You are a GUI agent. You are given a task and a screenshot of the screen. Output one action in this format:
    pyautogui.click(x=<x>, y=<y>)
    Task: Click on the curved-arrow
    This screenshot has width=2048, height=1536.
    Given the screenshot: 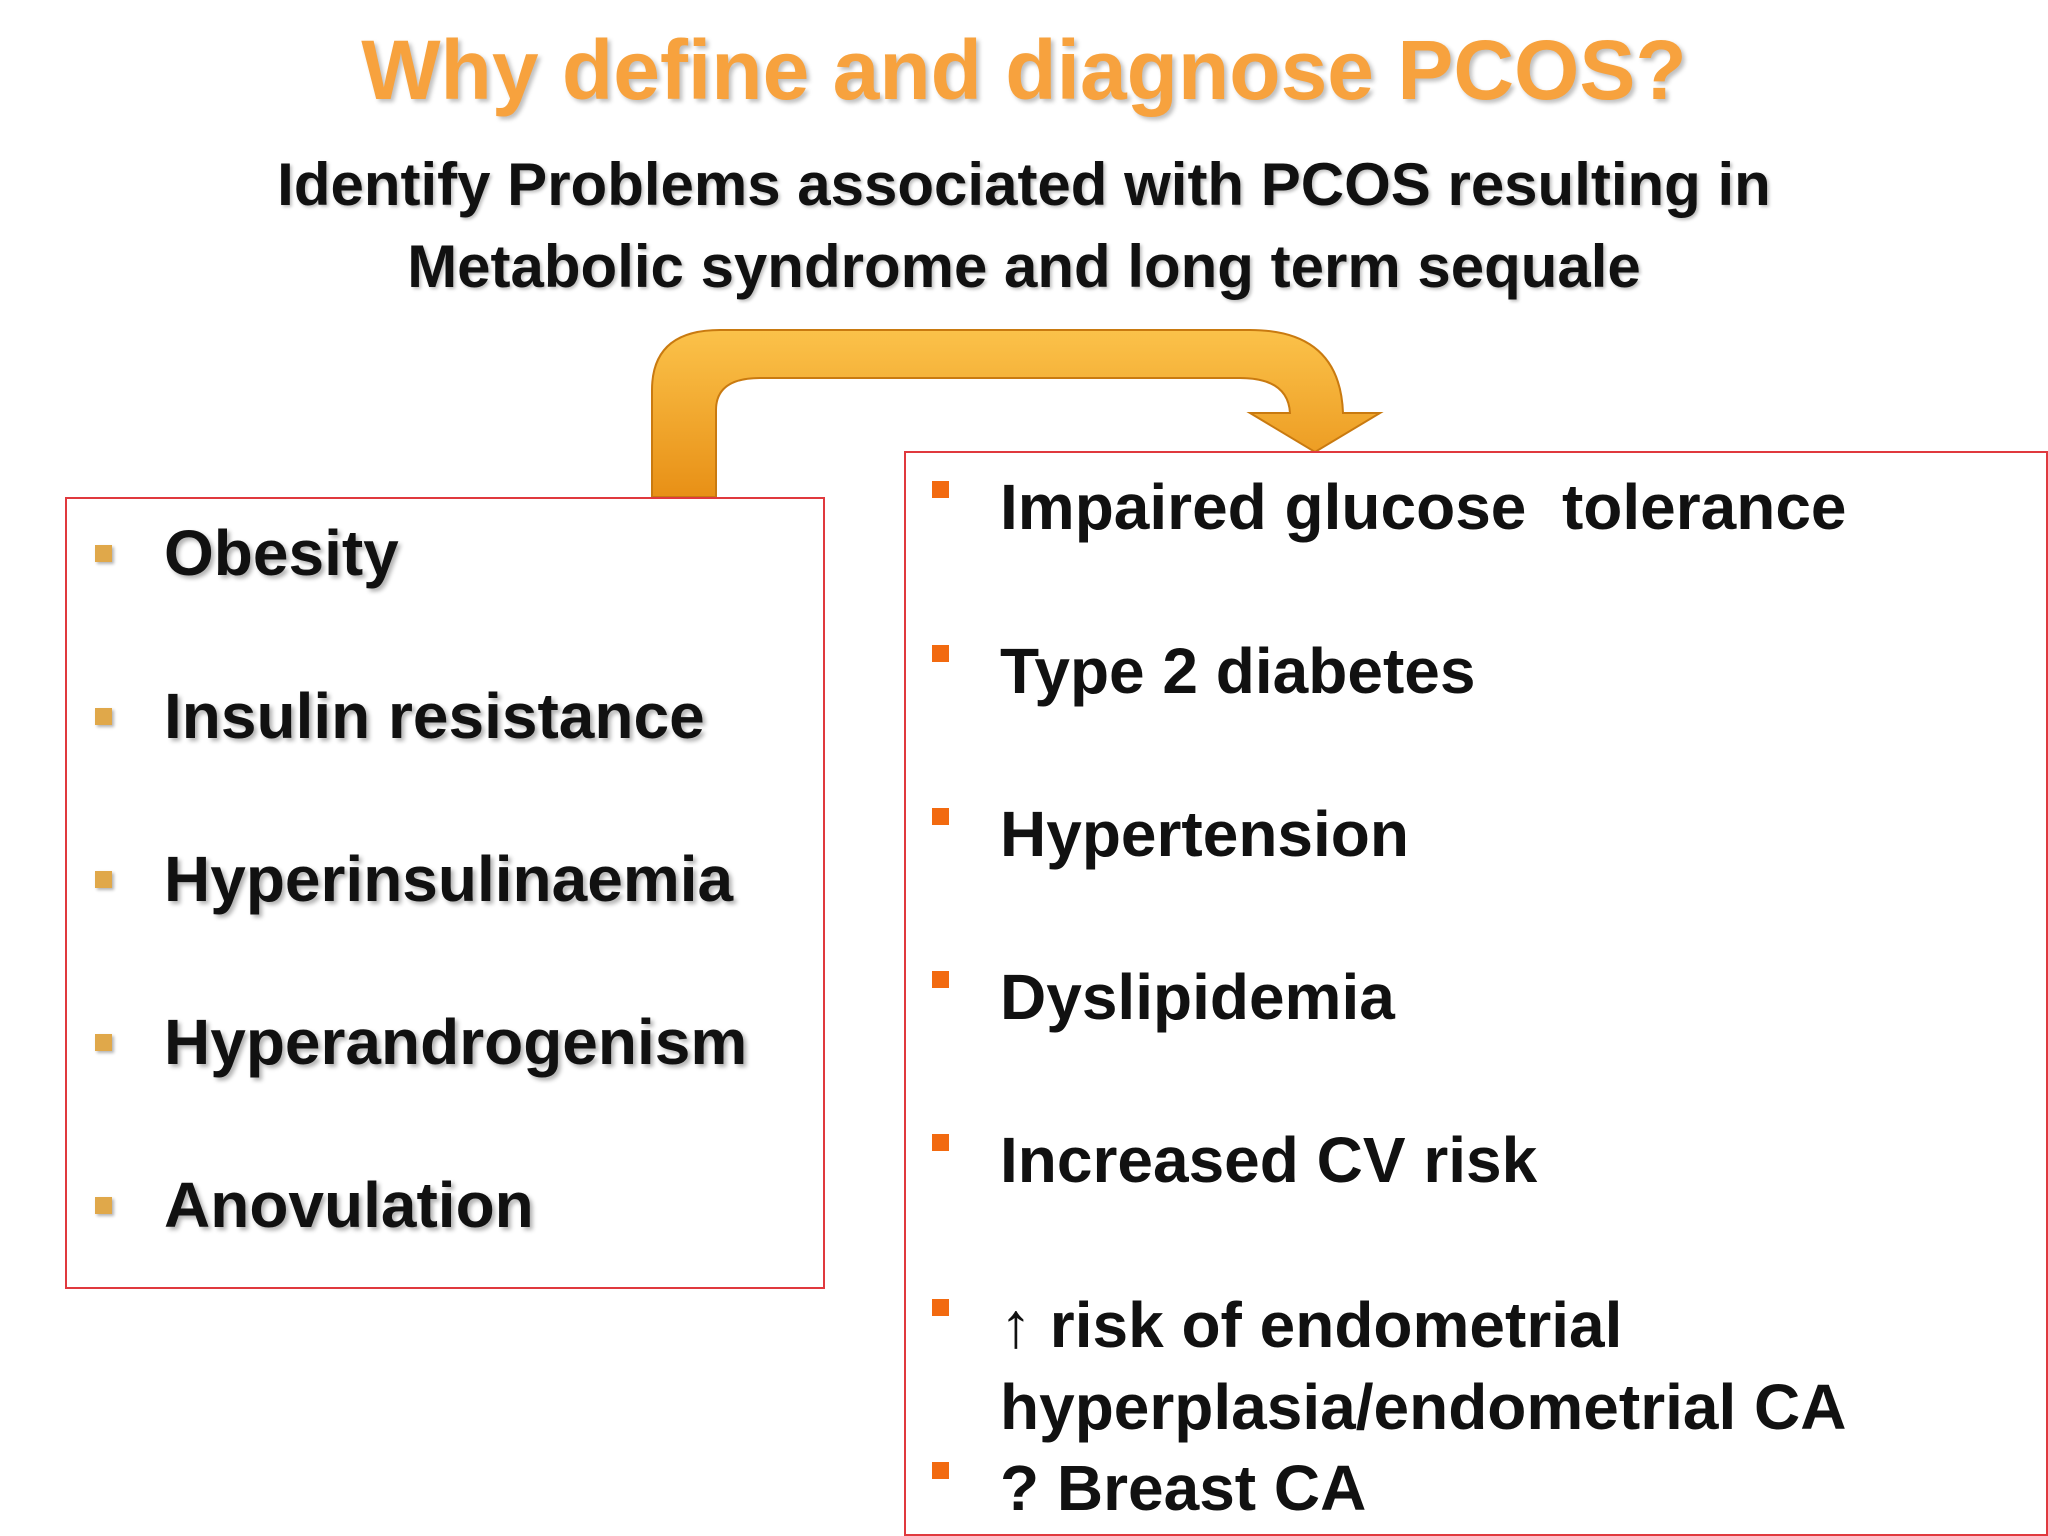 What is the action you would take?
    pyautogui.click(x=1017, y=413)
    